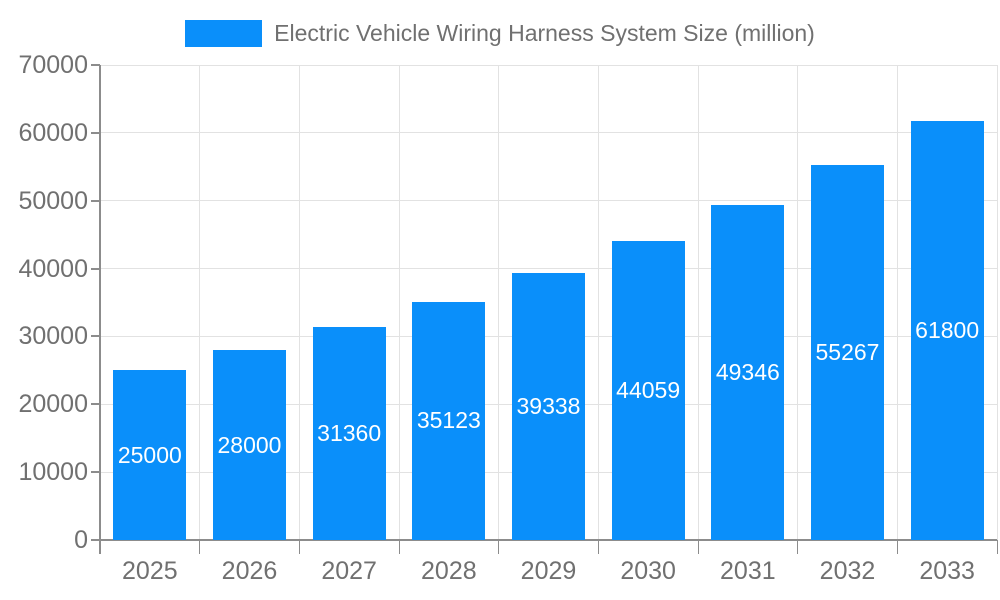 Image resolution: width=1000 pixels, height=600 pixels. What do you see at coordinates (224, 33) in the screenshot?
I see `legend-swatch` at bounding box center [224, 33].